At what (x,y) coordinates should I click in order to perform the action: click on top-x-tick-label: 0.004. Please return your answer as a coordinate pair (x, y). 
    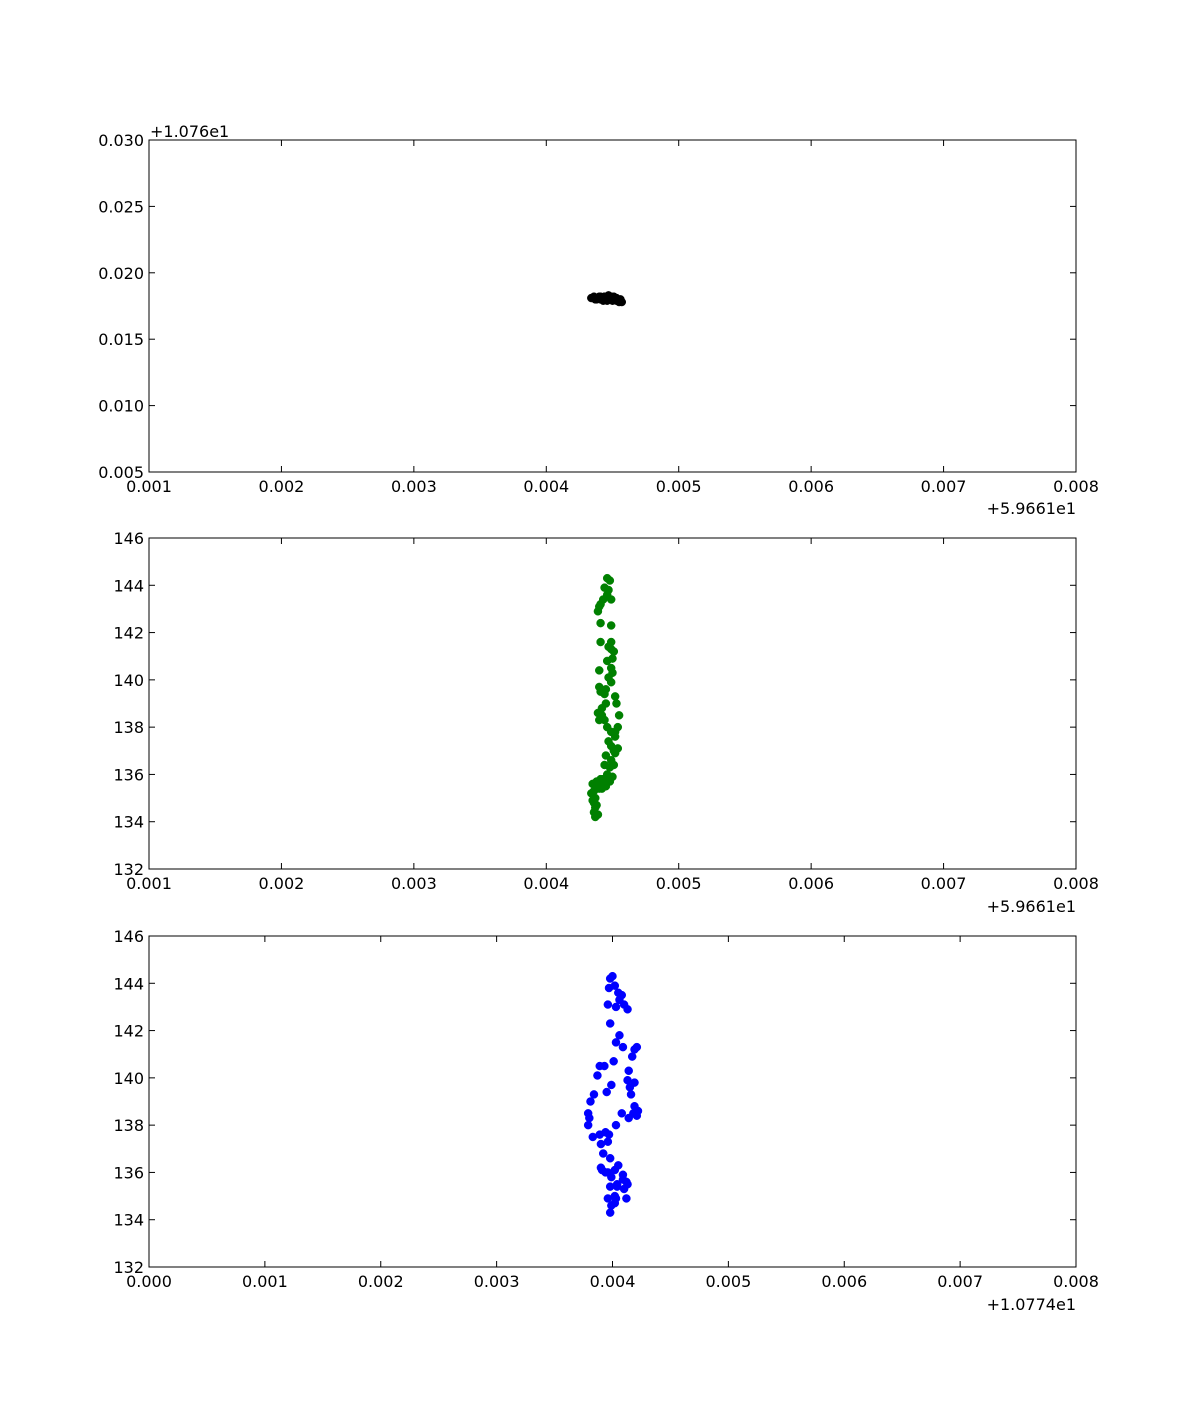
    Looking at the image, I should click on (546, 486).